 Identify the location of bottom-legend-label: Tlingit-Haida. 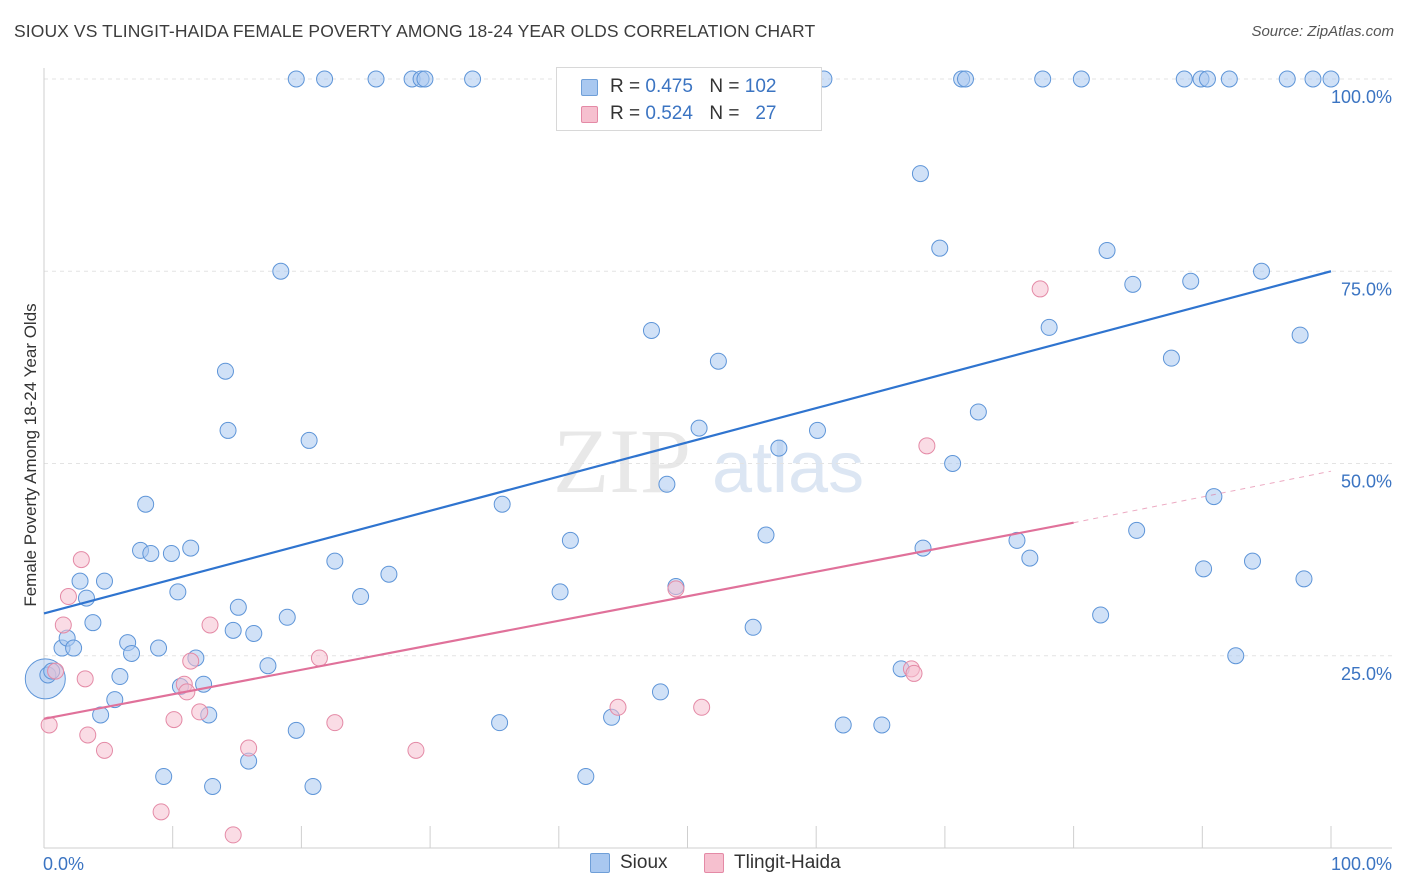
(787, 862).